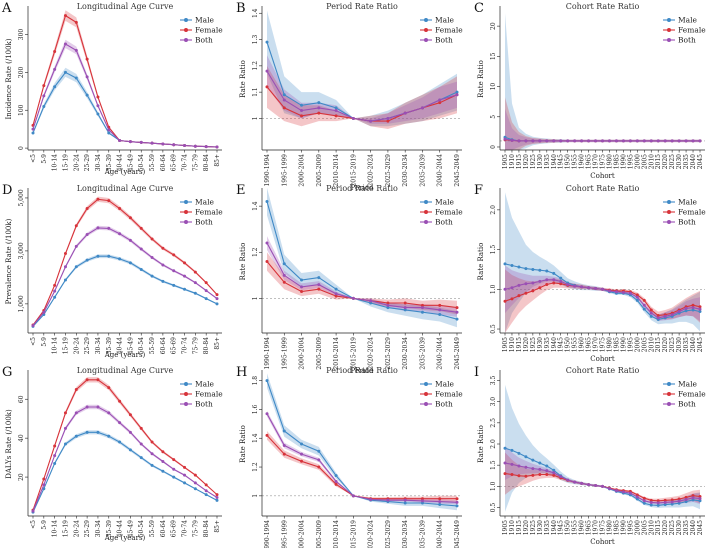 The image size is (713, 548). Describe the element at coordinates (7, 372) in the screenshot. I see `panel-letter: G` at that location.